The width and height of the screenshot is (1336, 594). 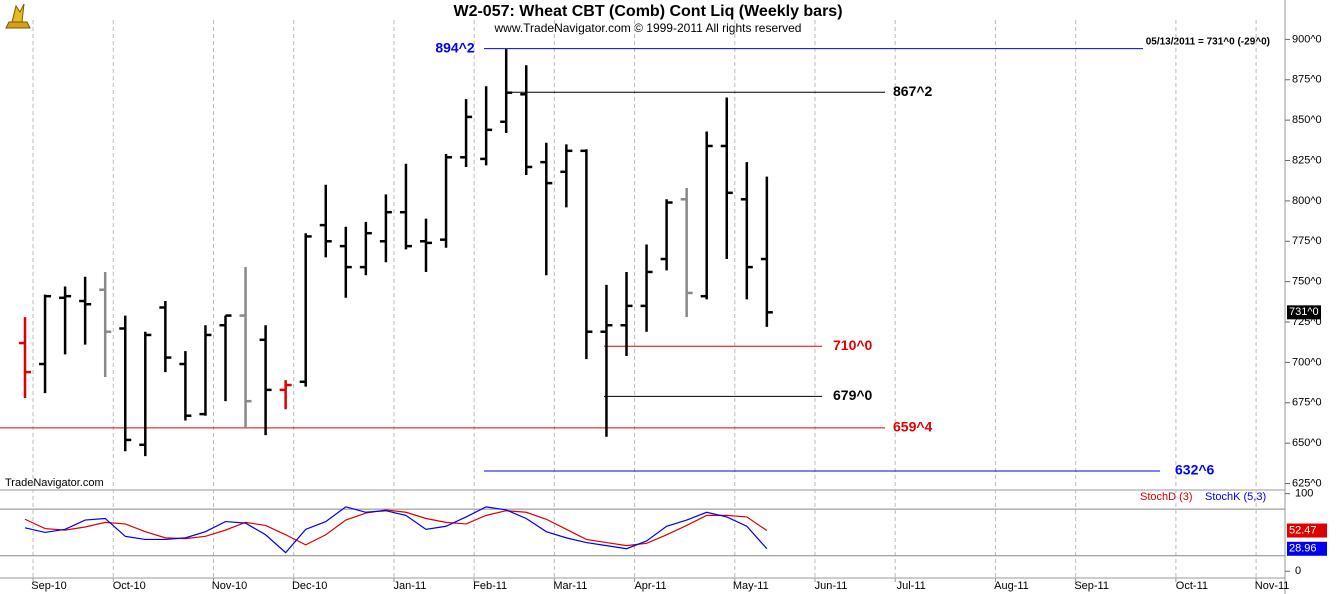 What do you see at coordinates (1091, 586) in the screenshot?
I see `x-tick-label: Sep-11` at bounding box center [1091, 586].